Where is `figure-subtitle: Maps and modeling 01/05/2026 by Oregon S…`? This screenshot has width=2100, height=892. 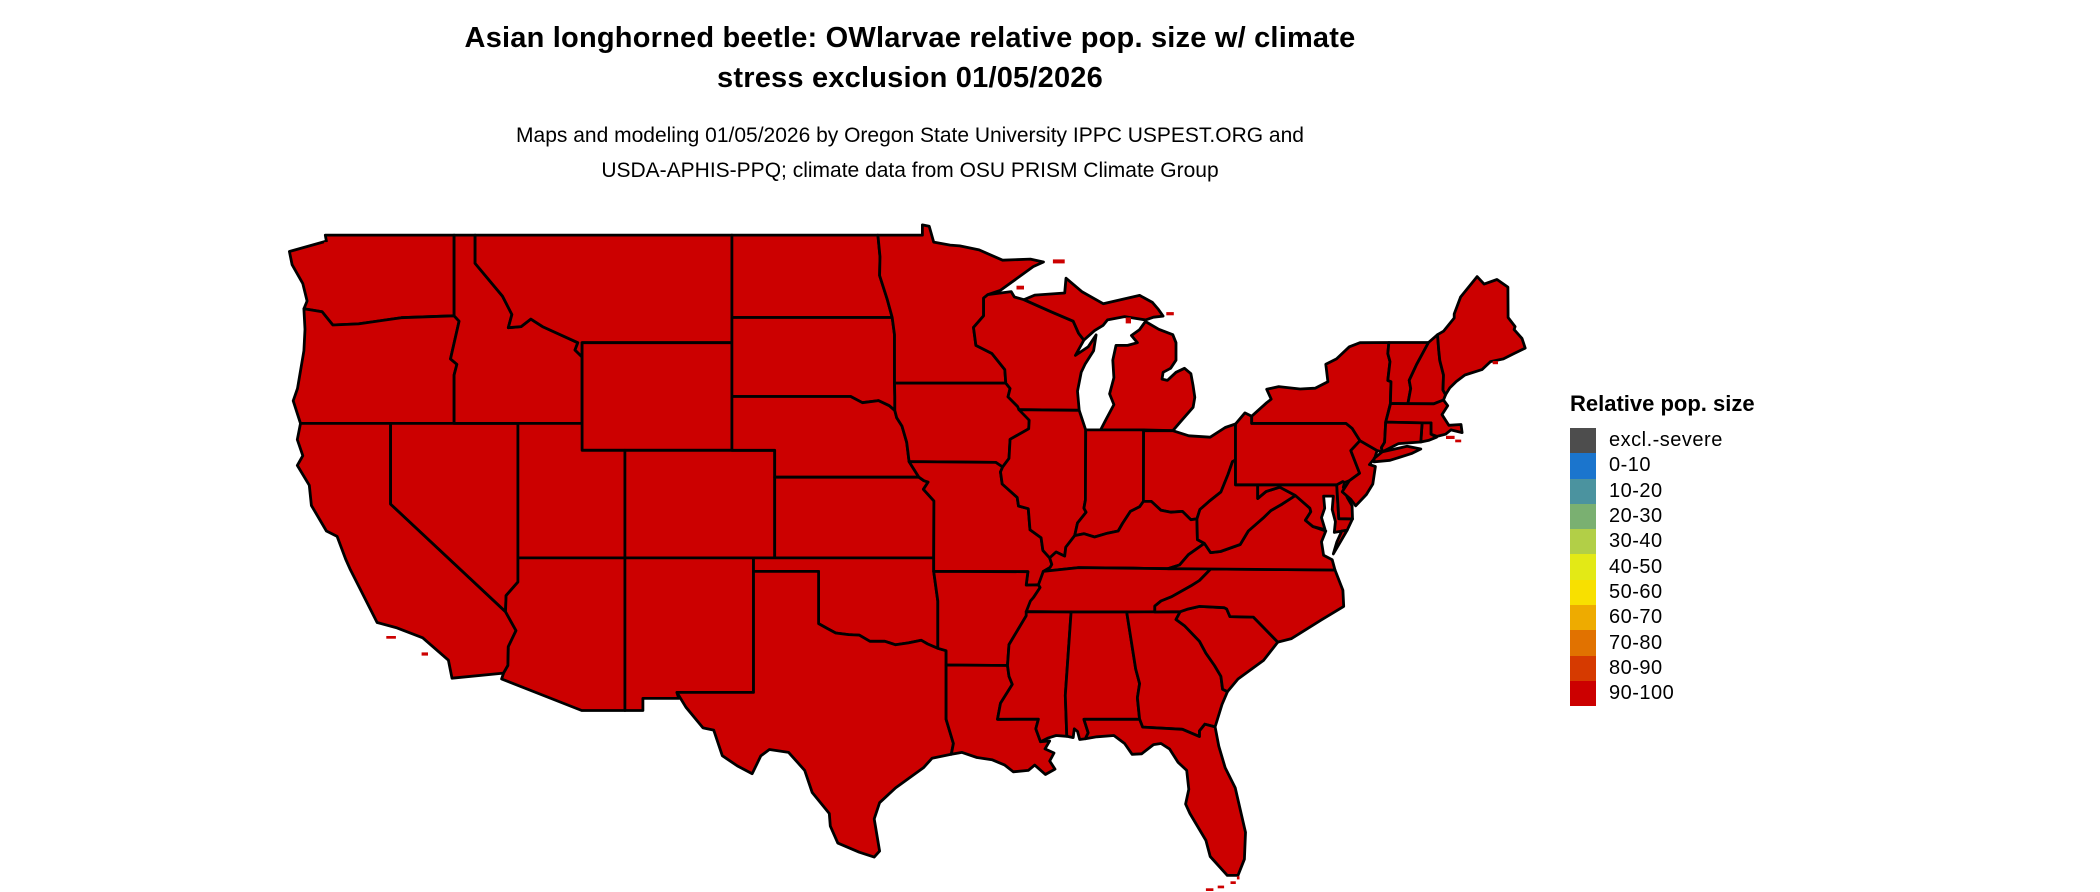
figure-subtitle: Maps and modeling 01/05/2026 by Oregon S… is located at coordinates (910, 153).